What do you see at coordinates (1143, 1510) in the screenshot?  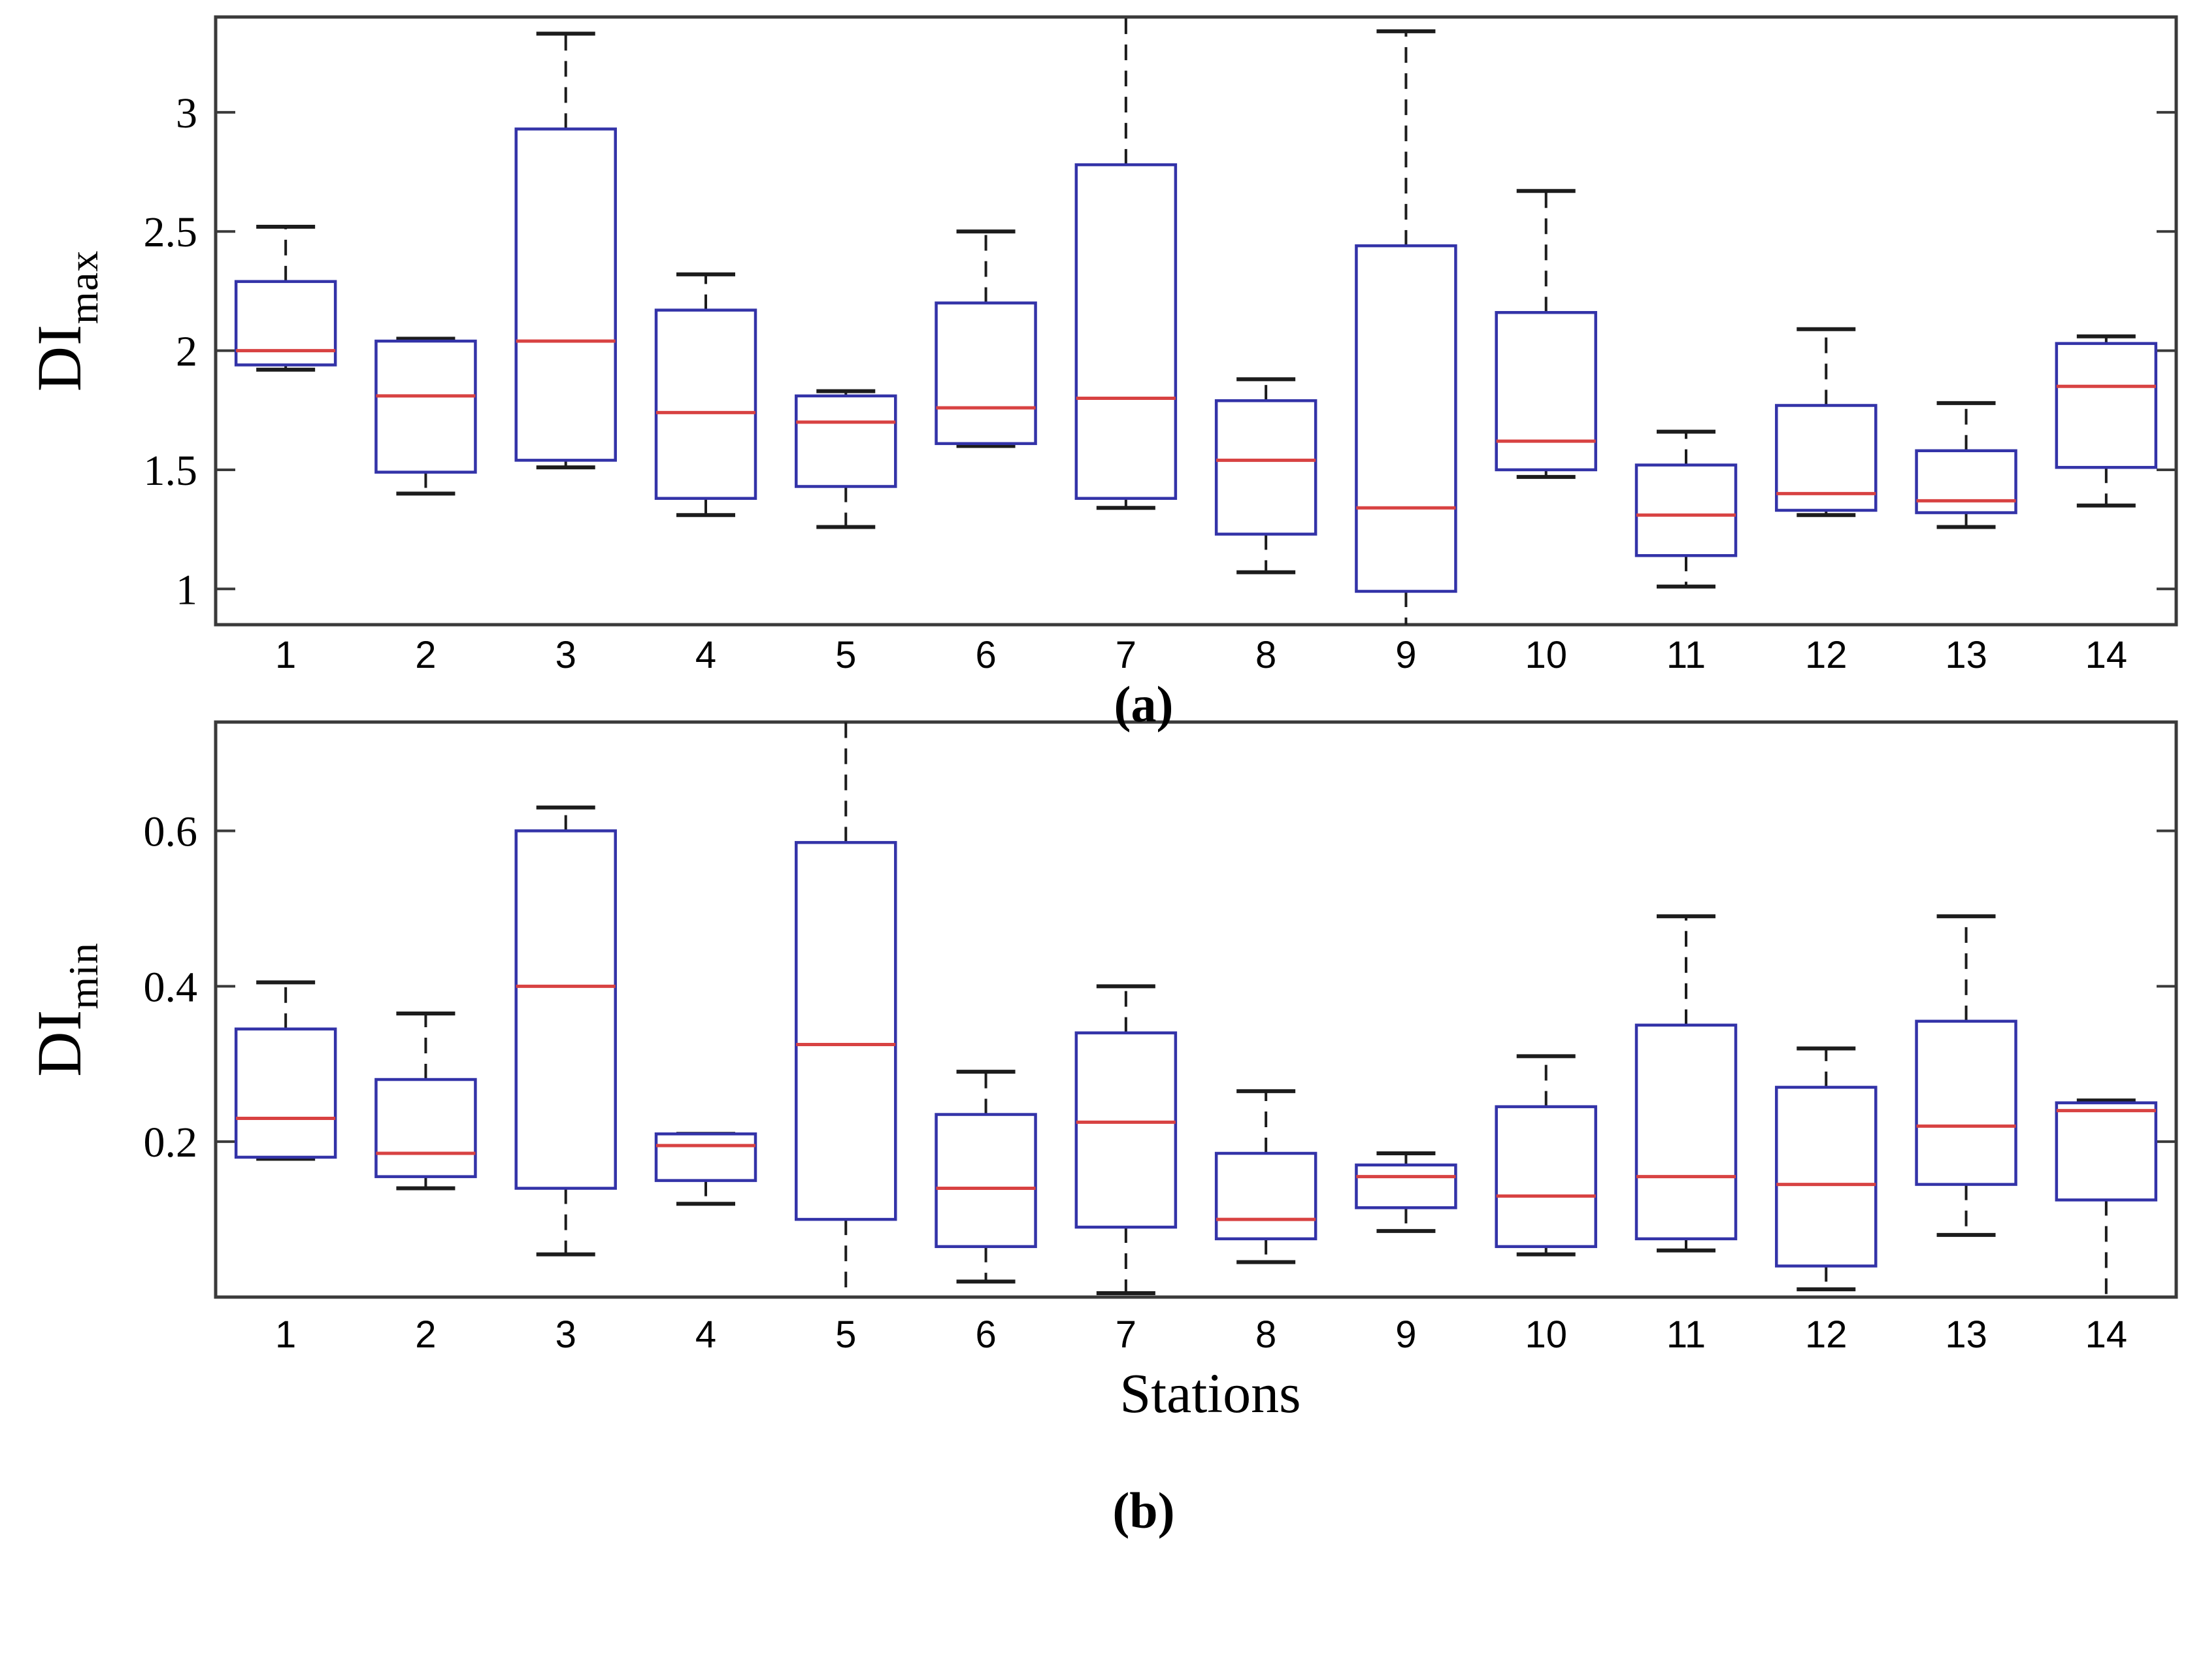 I see `panel-label-b: (b)` at bounding box center [1143, 1510].